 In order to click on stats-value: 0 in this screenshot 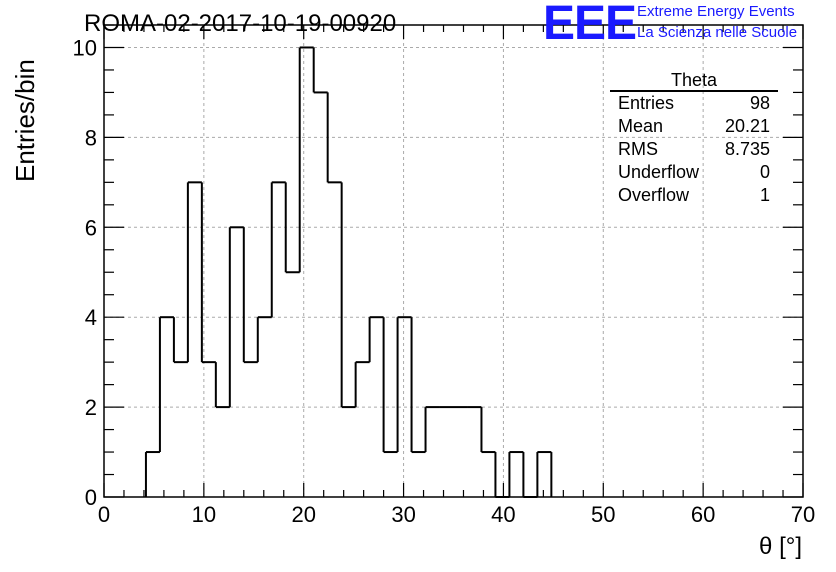, I will do `click(764, 172)`.